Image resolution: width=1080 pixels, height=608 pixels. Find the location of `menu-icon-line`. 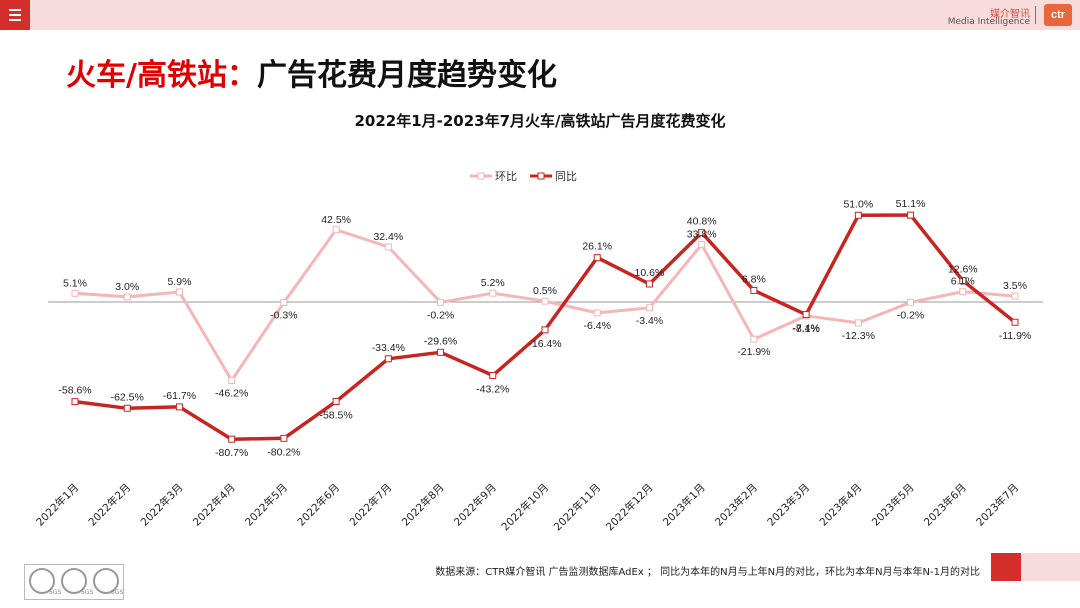

menu-icon-line is located at coordinates (15, 20).